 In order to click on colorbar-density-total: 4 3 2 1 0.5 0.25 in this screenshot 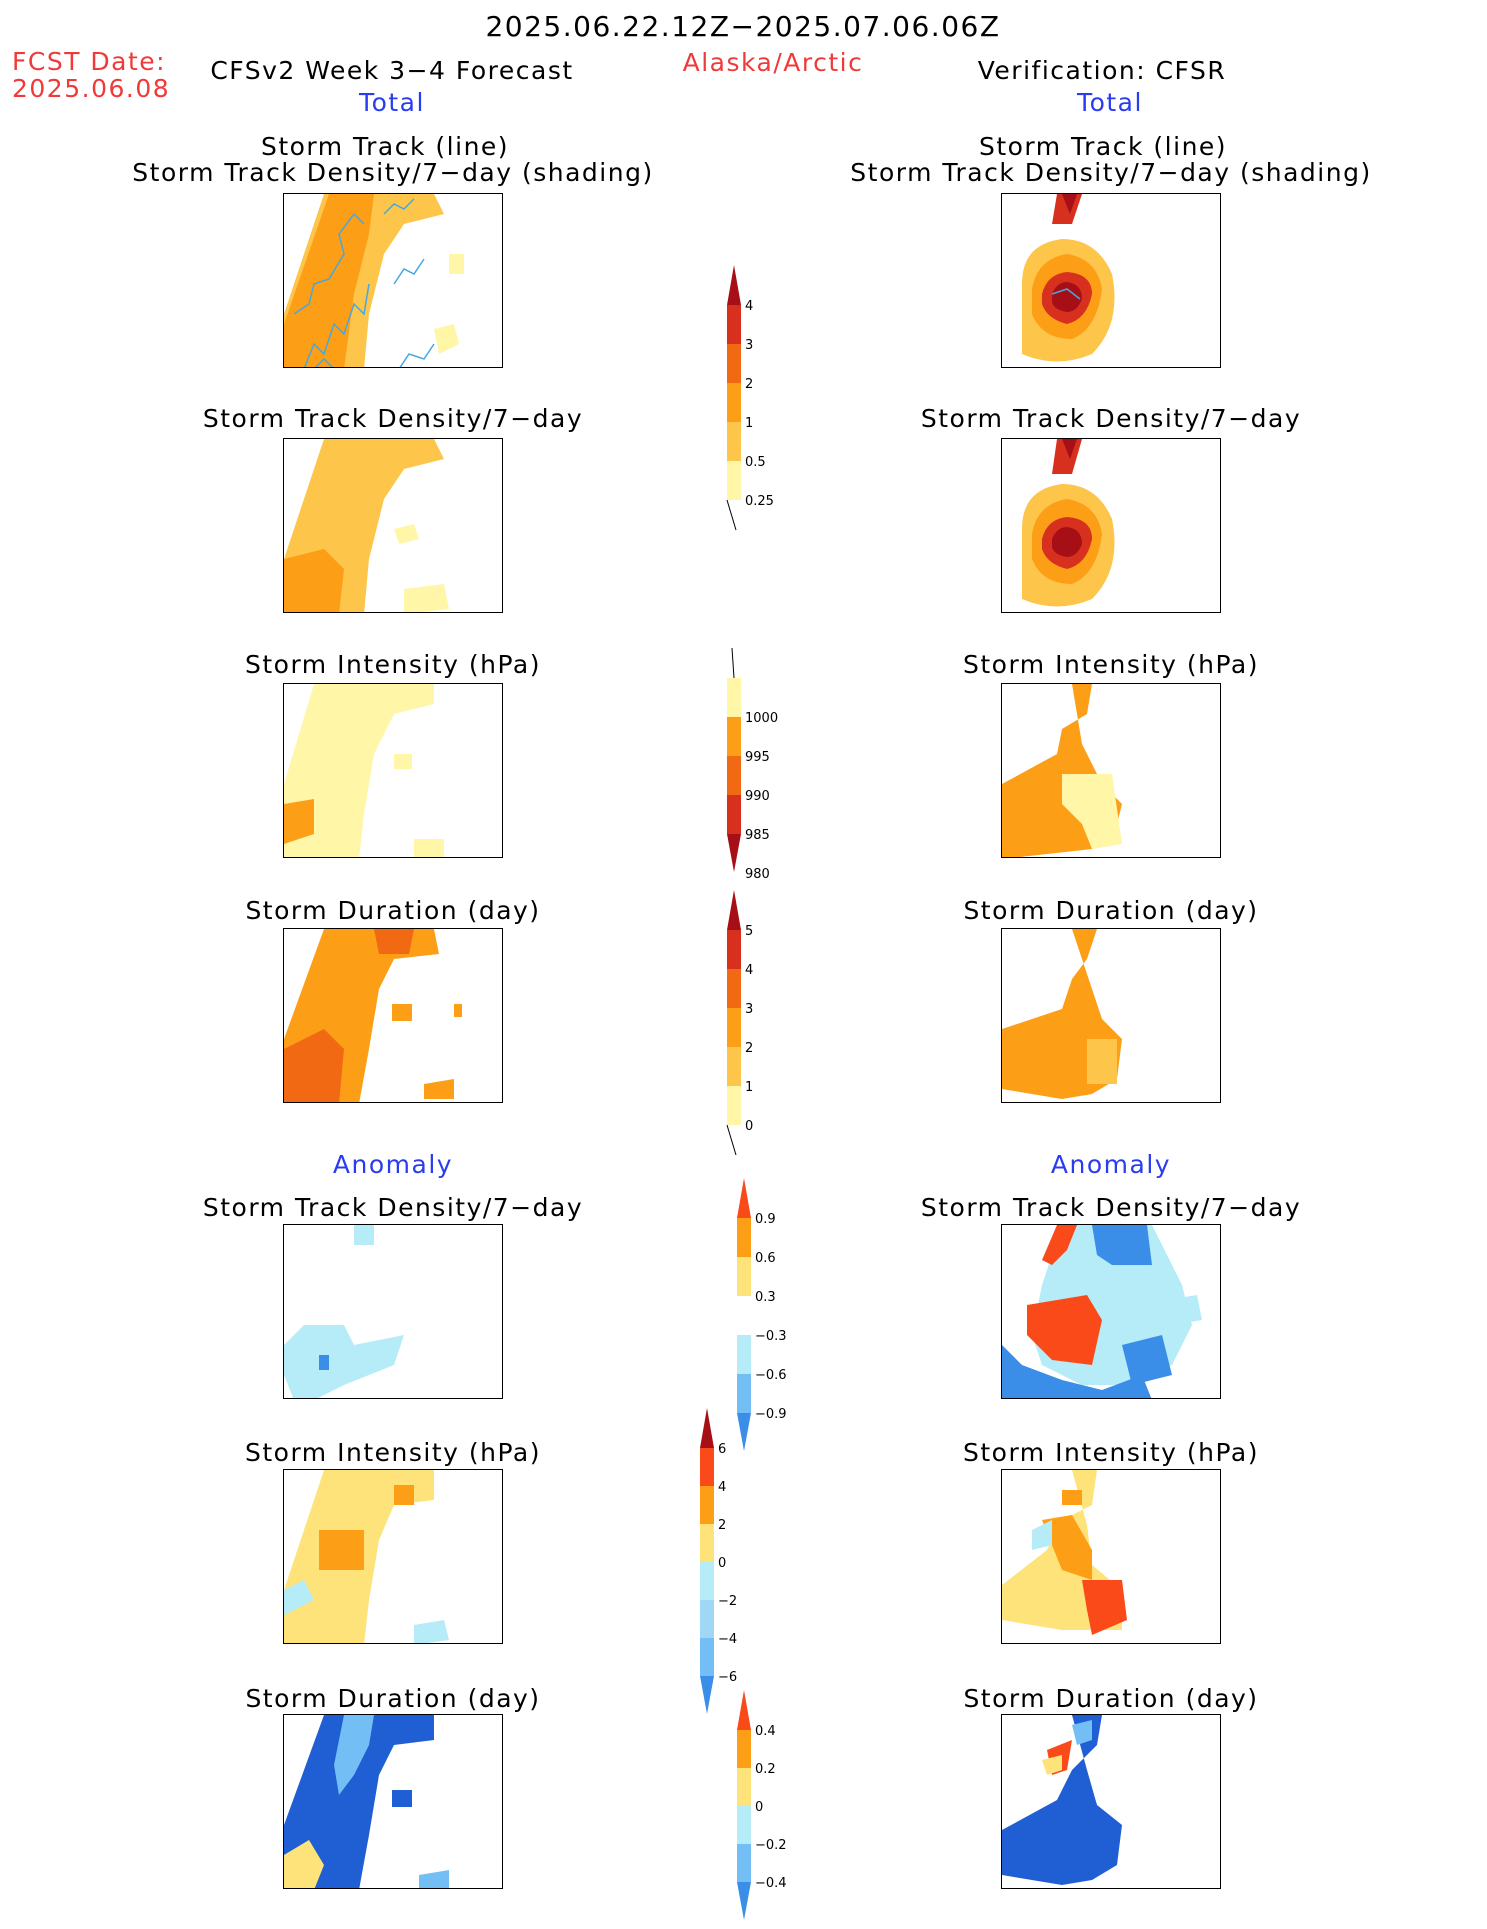, I will do `click(755, 407)`.